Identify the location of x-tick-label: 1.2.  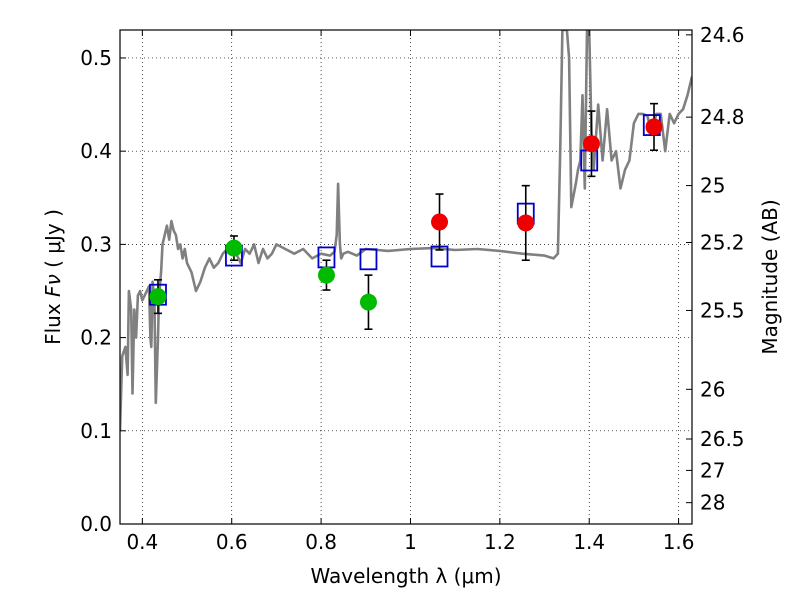
(500, 542).